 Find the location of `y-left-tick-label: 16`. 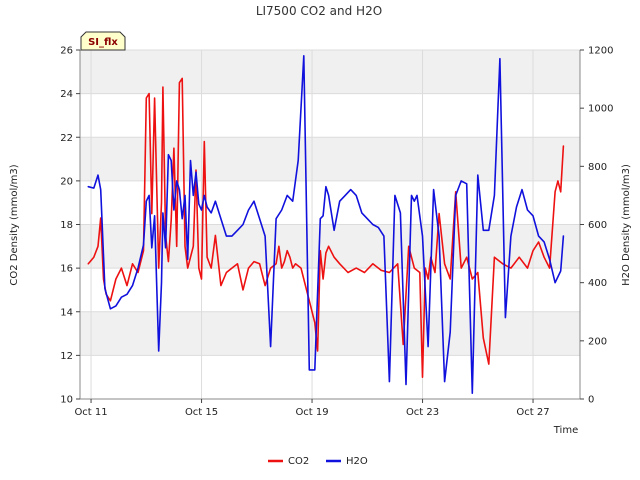

y-left-tick-label: 16 is located at coordinates (66, 269).